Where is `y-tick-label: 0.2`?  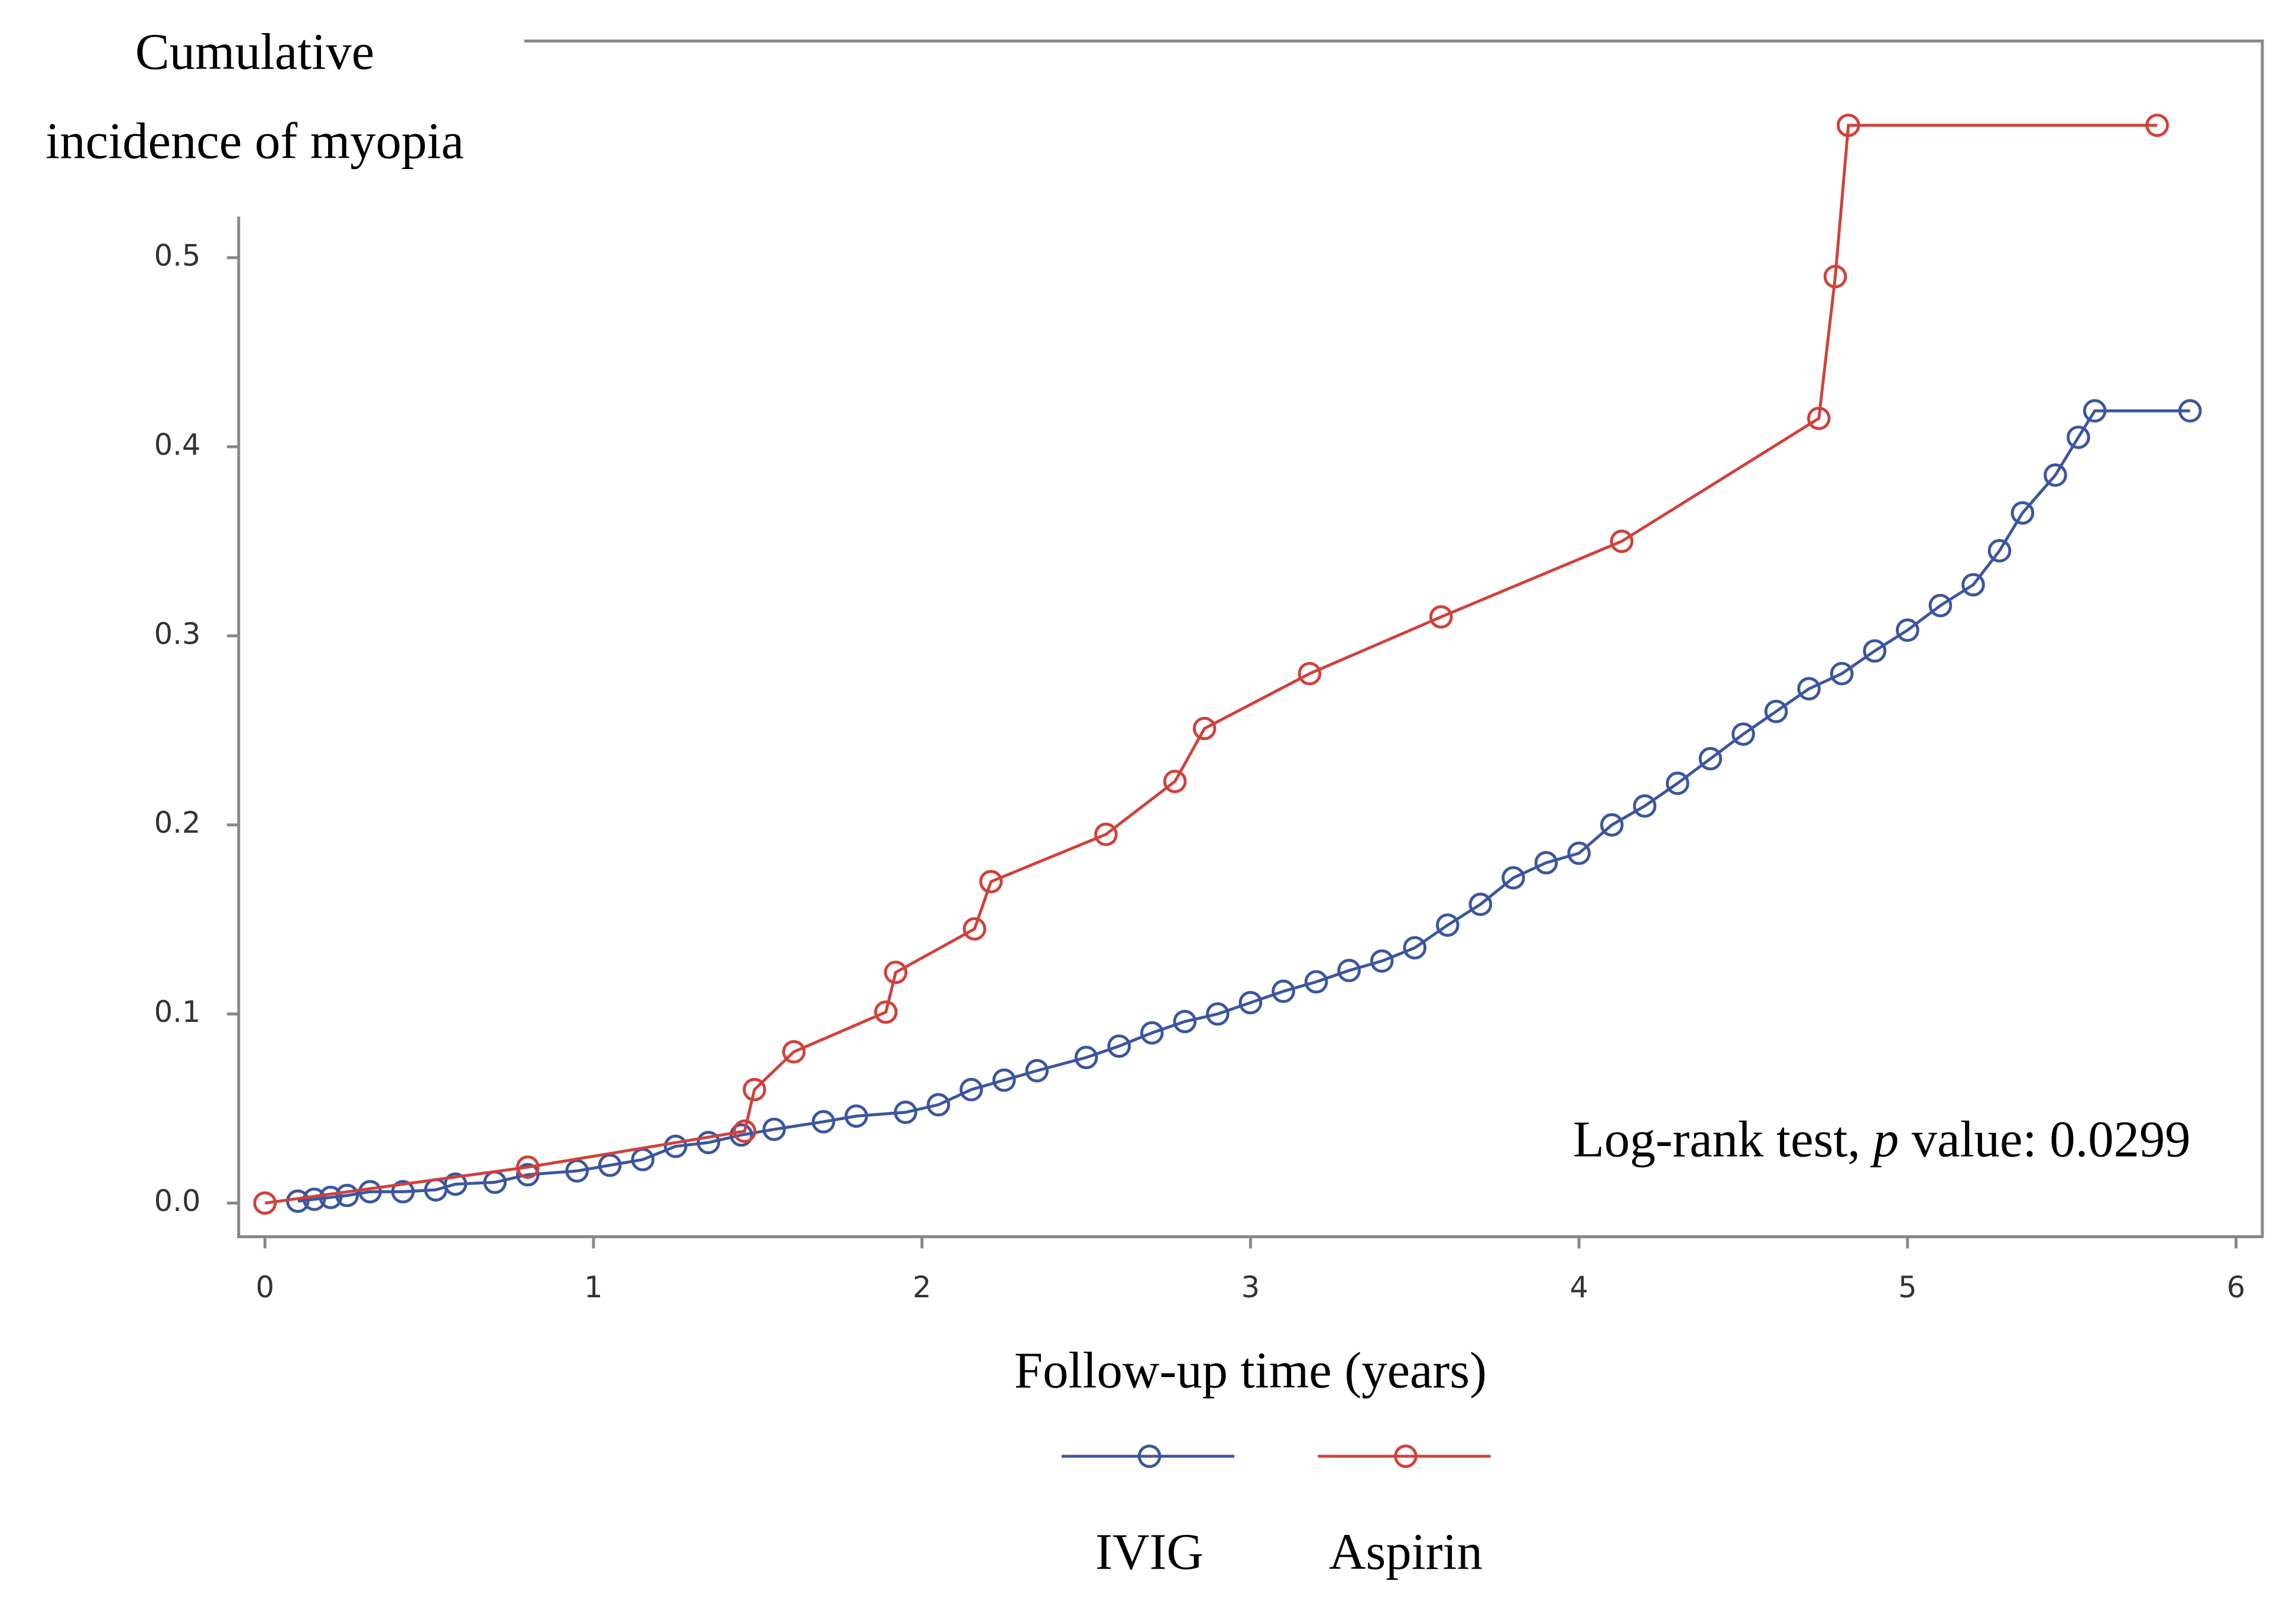 y-tick-label: 0.2 is located at coordinates (177, 823).